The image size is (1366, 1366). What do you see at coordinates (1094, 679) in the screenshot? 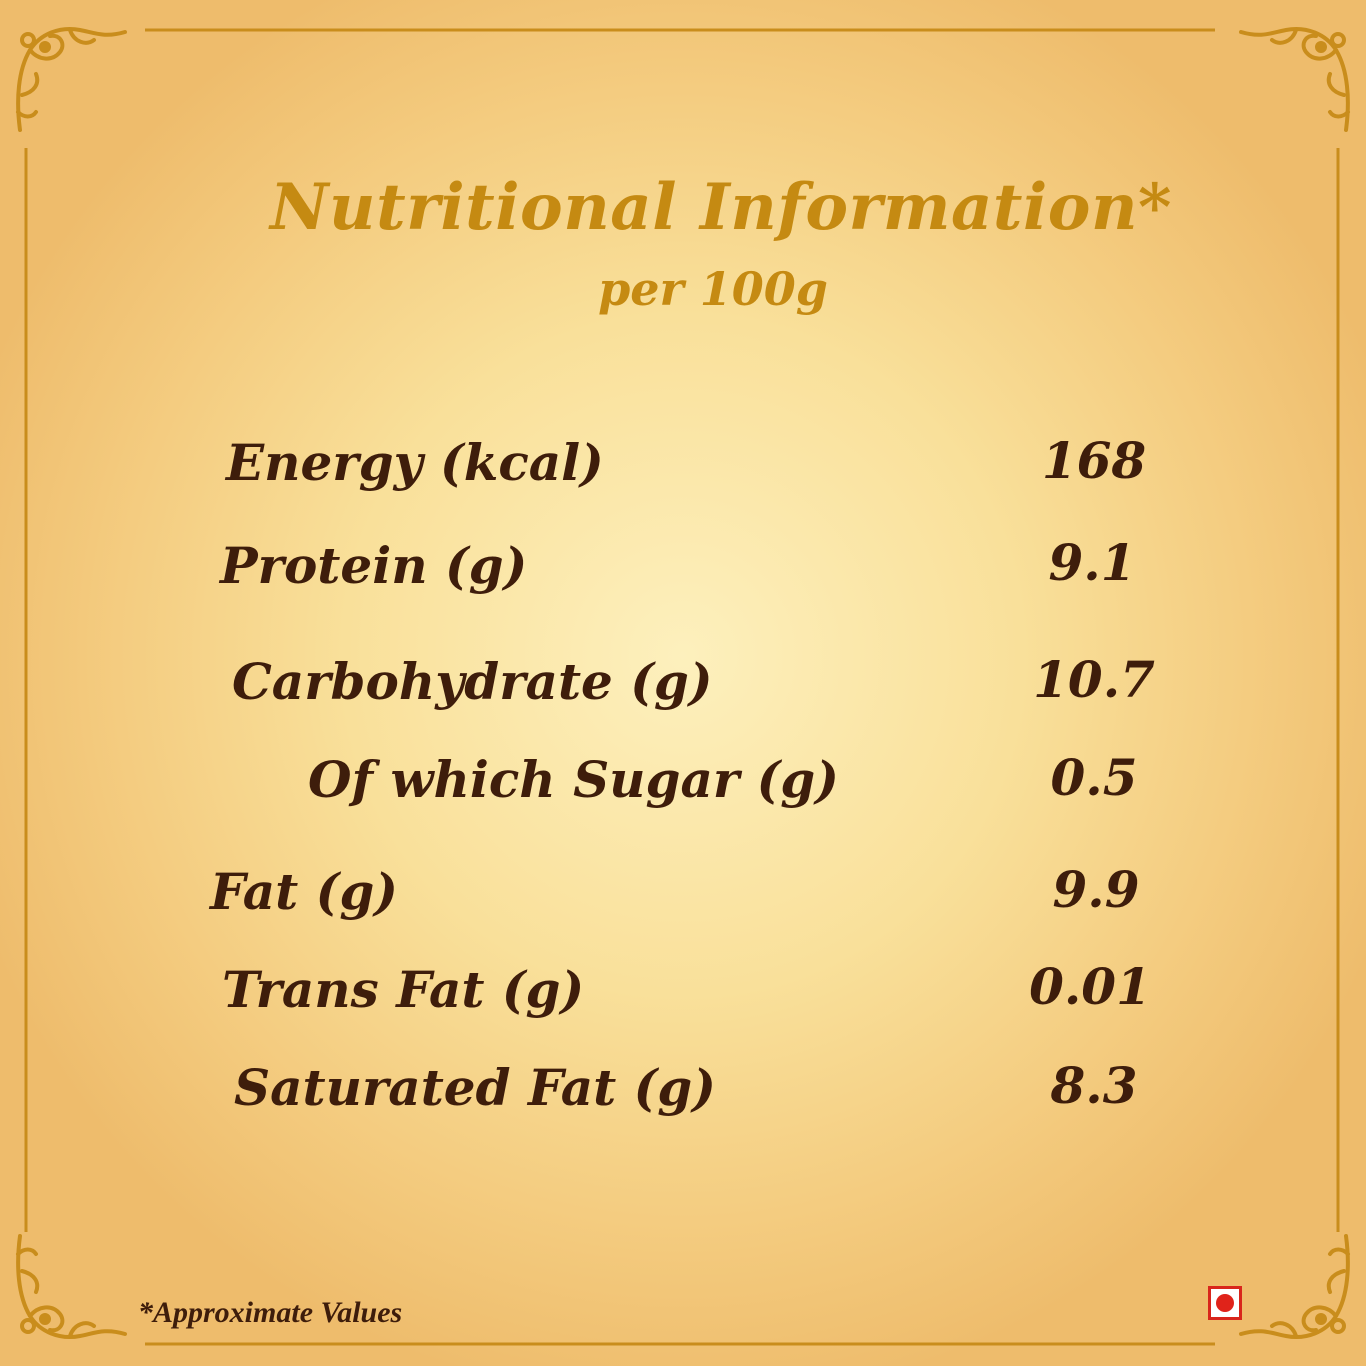
I see `nutrient-value-carbohydrate: 10.7` at bounding box center [1094, 679].